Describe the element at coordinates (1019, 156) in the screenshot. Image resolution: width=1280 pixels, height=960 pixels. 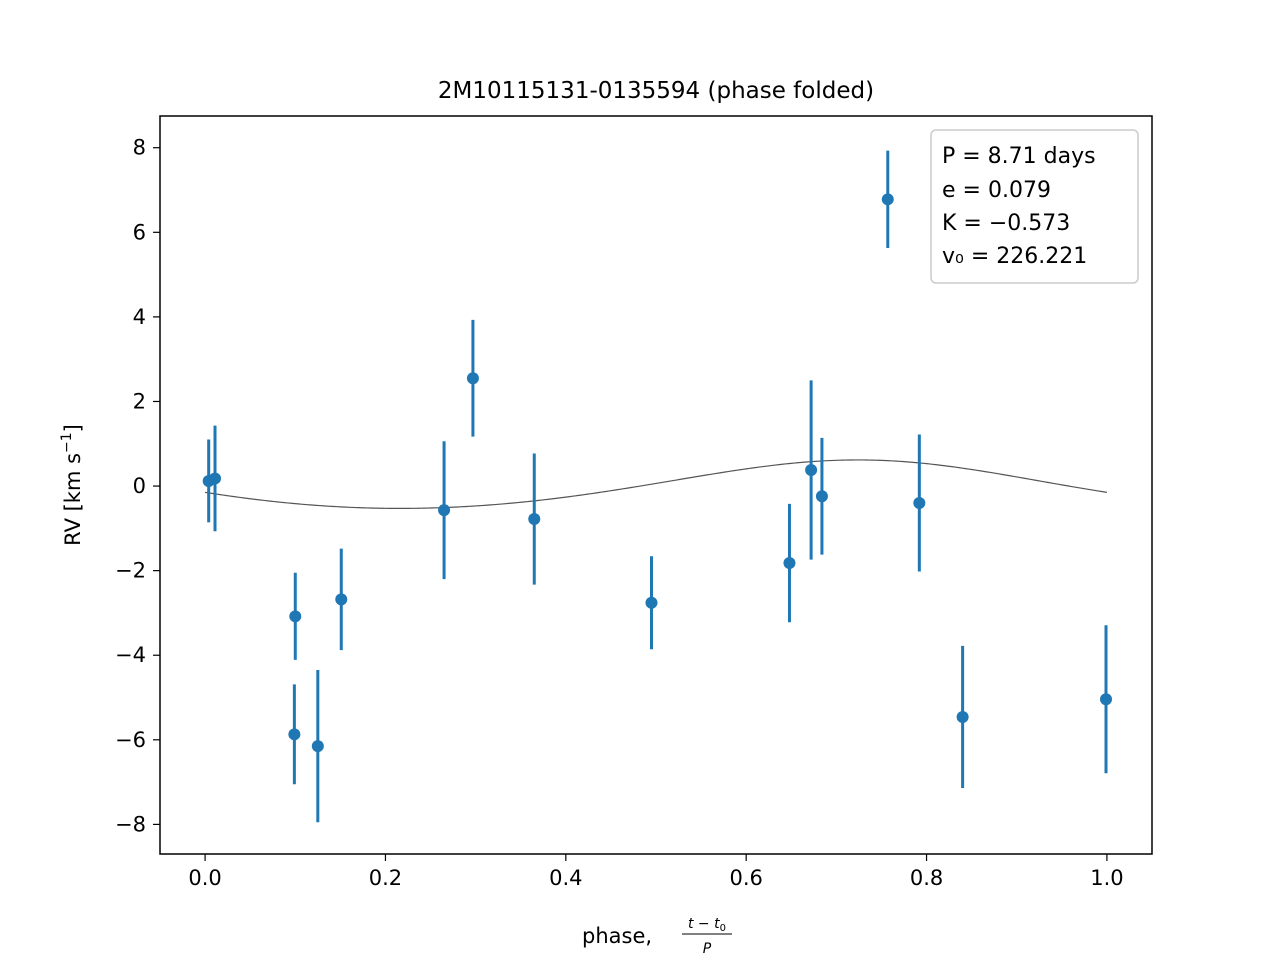
I see `param-period: P = 8.71 days` at that location.